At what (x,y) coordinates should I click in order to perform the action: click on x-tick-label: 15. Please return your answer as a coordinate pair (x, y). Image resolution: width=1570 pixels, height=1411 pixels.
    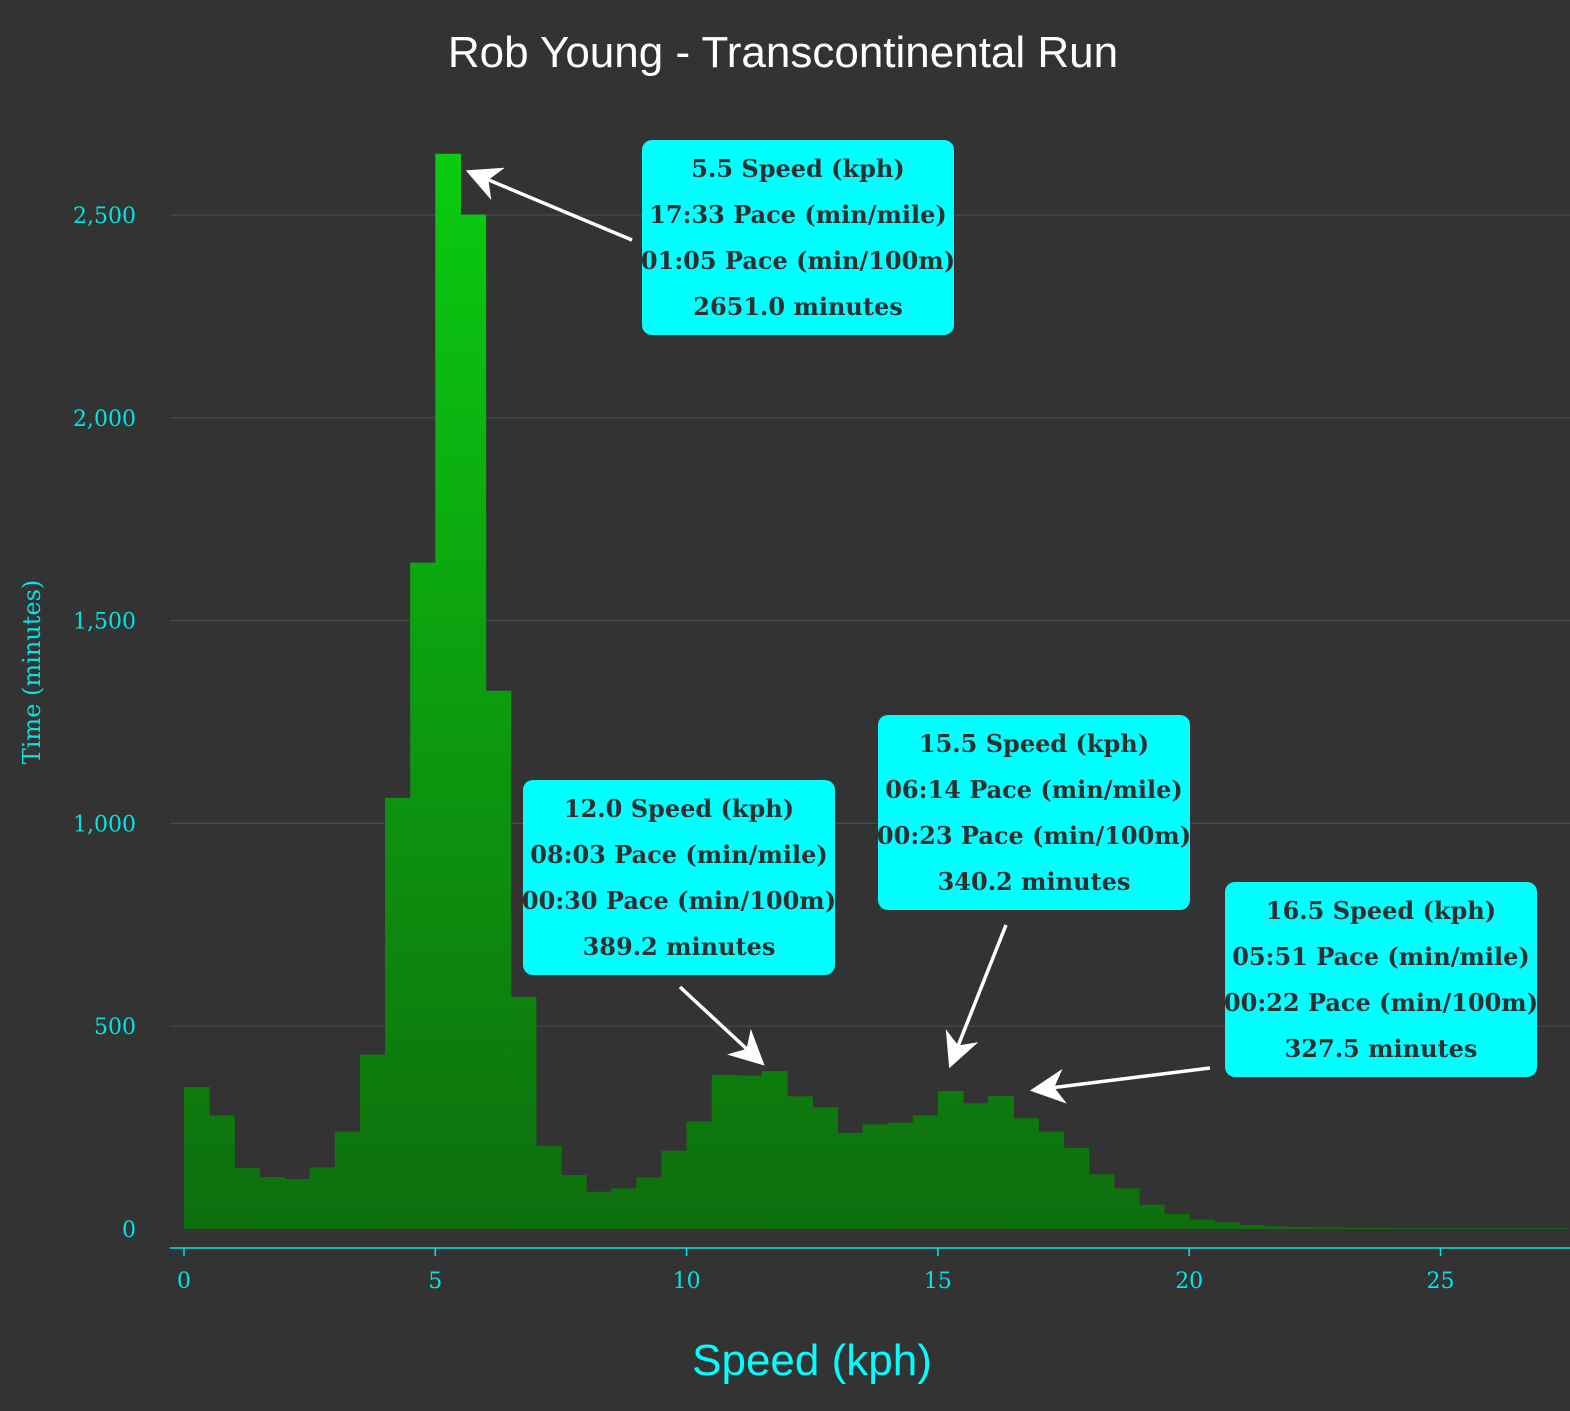
    Looking at the image, I should click on (938, 1281).